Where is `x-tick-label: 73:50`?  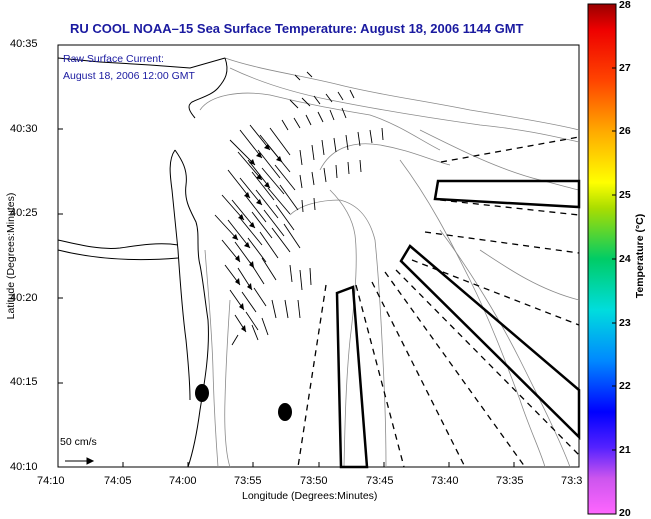 x-tick-label: 73:50 is located at coordinates (314, 481).